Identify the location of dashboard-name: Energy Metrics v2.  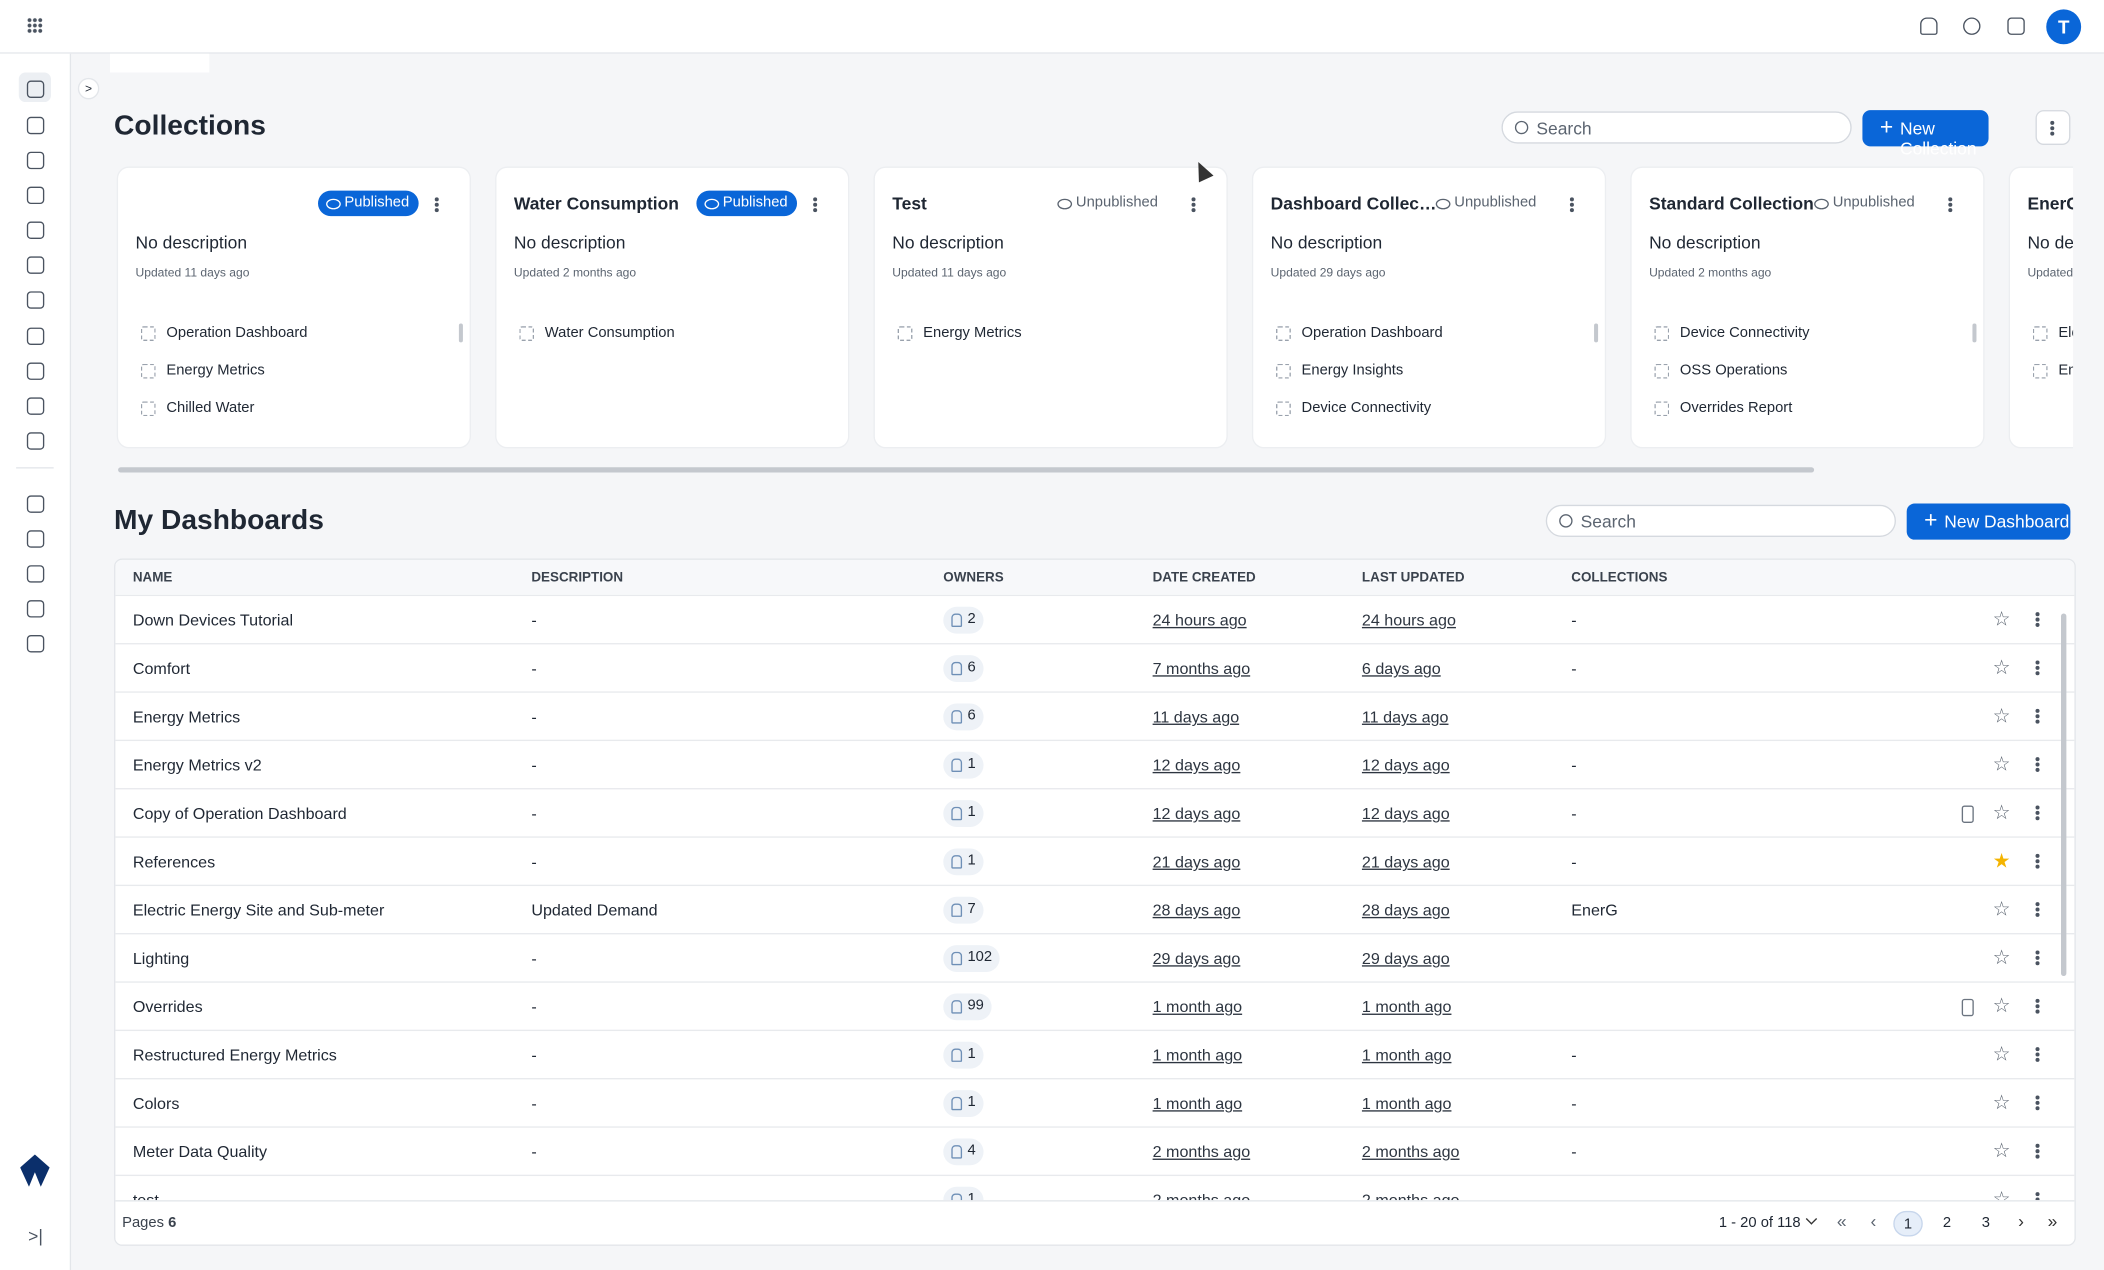
(197, 765).